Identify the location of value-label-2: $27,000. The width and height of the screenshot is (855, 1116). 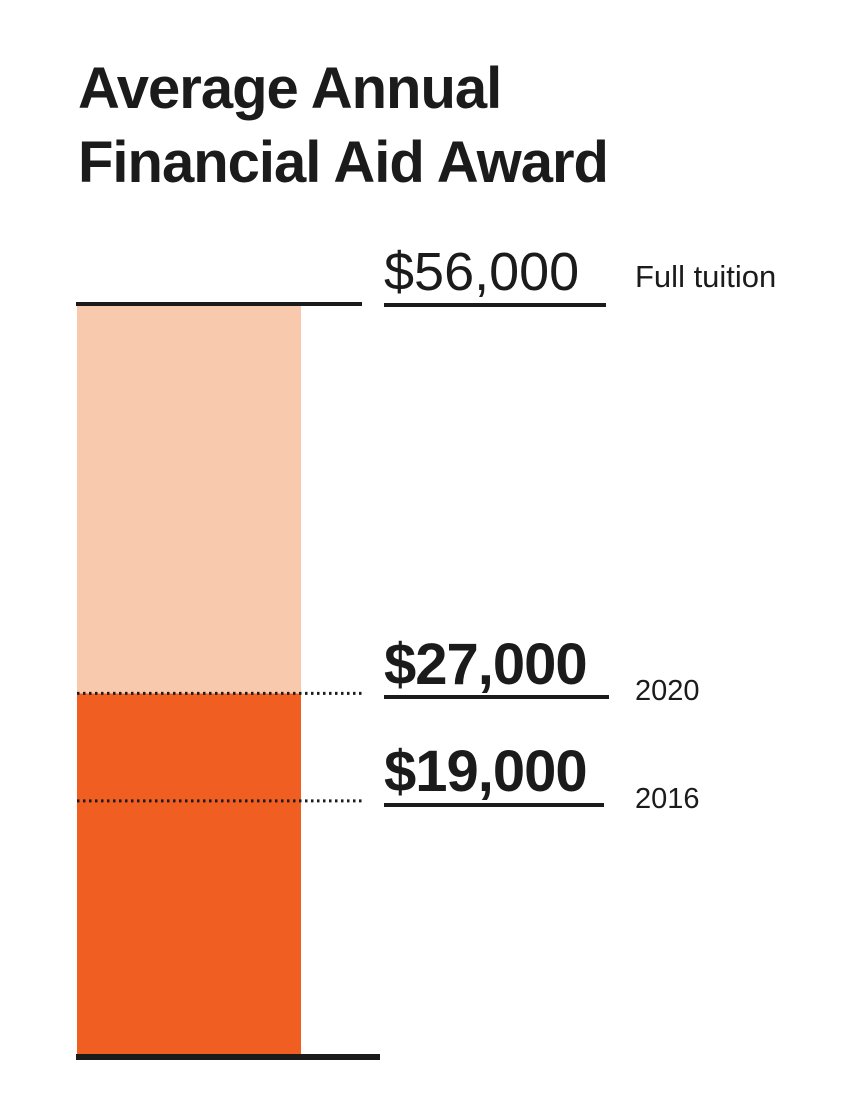
(485, 664).